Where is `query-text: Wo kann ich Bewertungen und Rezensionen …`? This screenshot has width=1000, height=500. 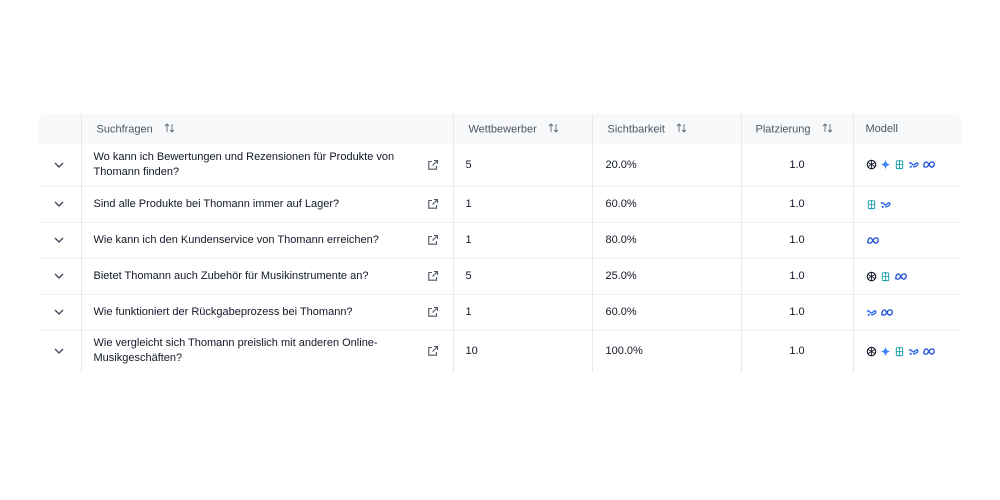
query-text: Wo kann ich Bewertungen und Rezensionen … is located at coordinates (244, 164).